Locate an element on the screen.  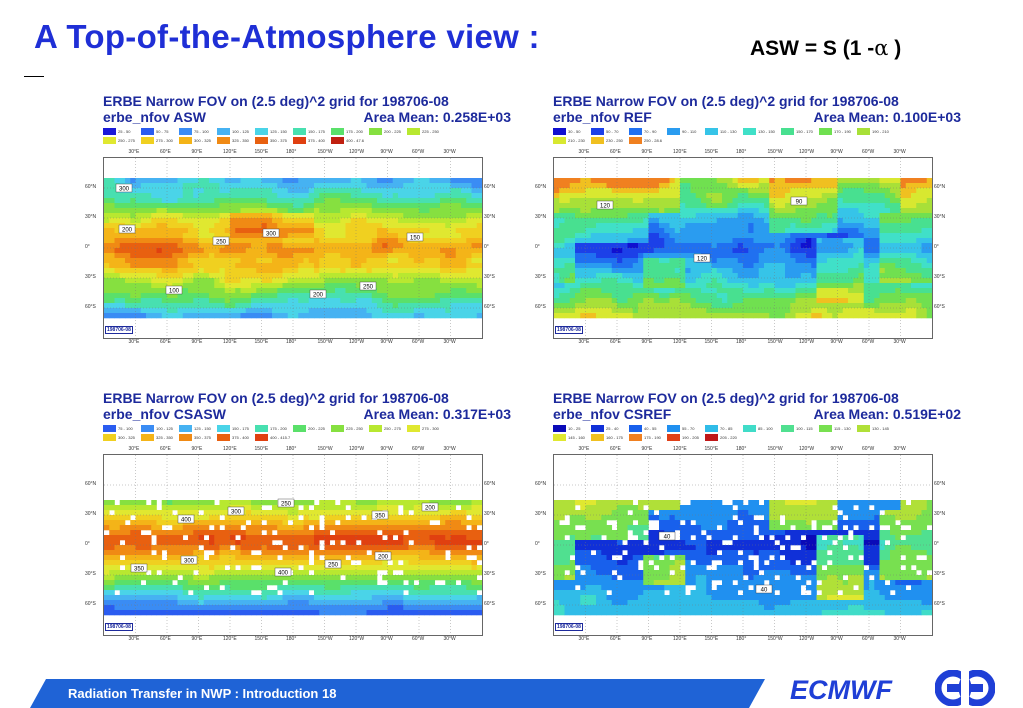
legend-item: 210 - 230 is located at coordinates (569, 140).